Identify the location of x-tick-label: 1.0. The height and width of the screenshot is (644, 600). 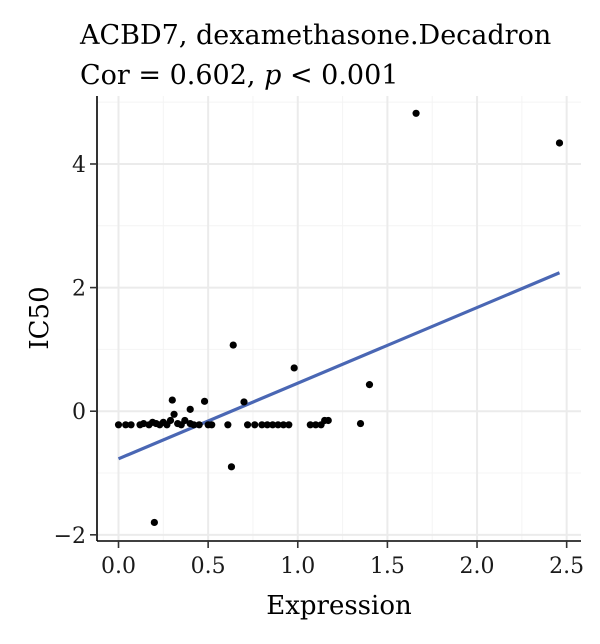
(297, 566).